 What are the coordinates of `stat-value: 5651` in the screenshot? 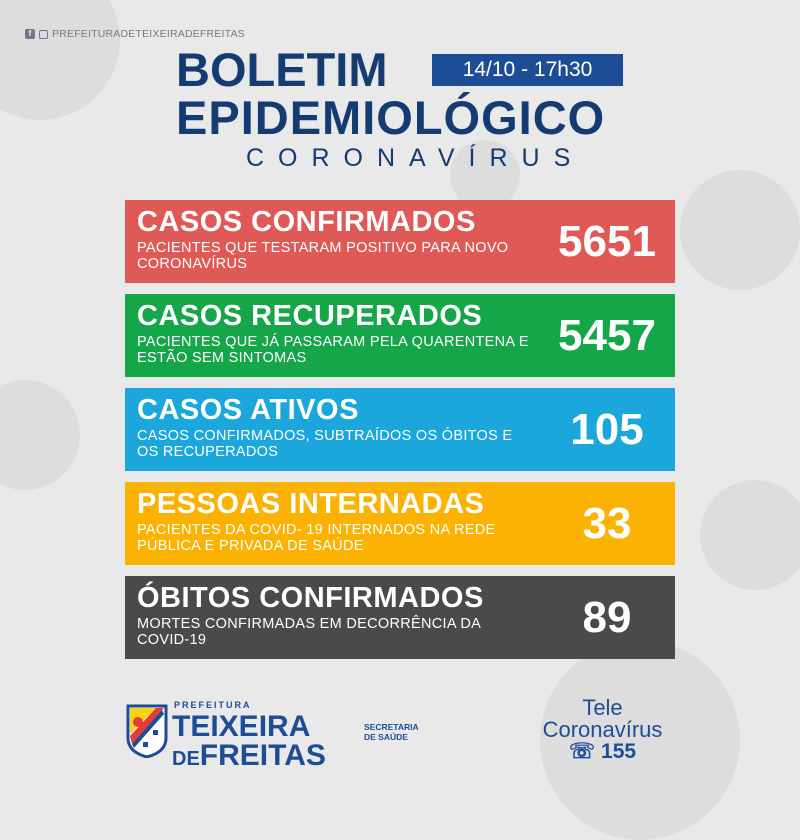 It's located at (607, 241).